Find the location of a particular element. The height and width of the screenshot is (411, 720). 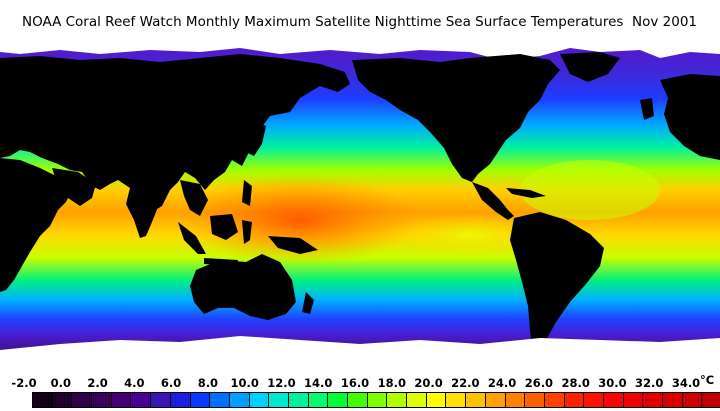

colorbar-tick-label: 18.0 is located at coordinates (391, 383).